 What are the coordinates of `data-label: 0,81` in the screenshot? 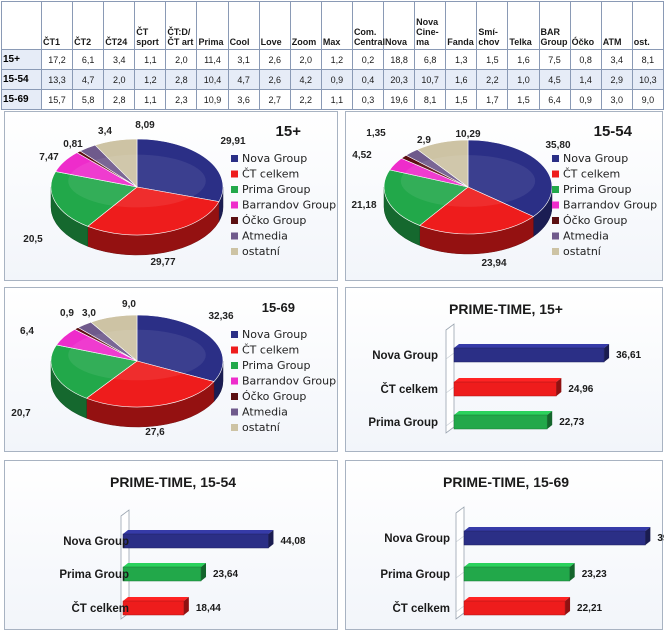 It's located at (73, 144).